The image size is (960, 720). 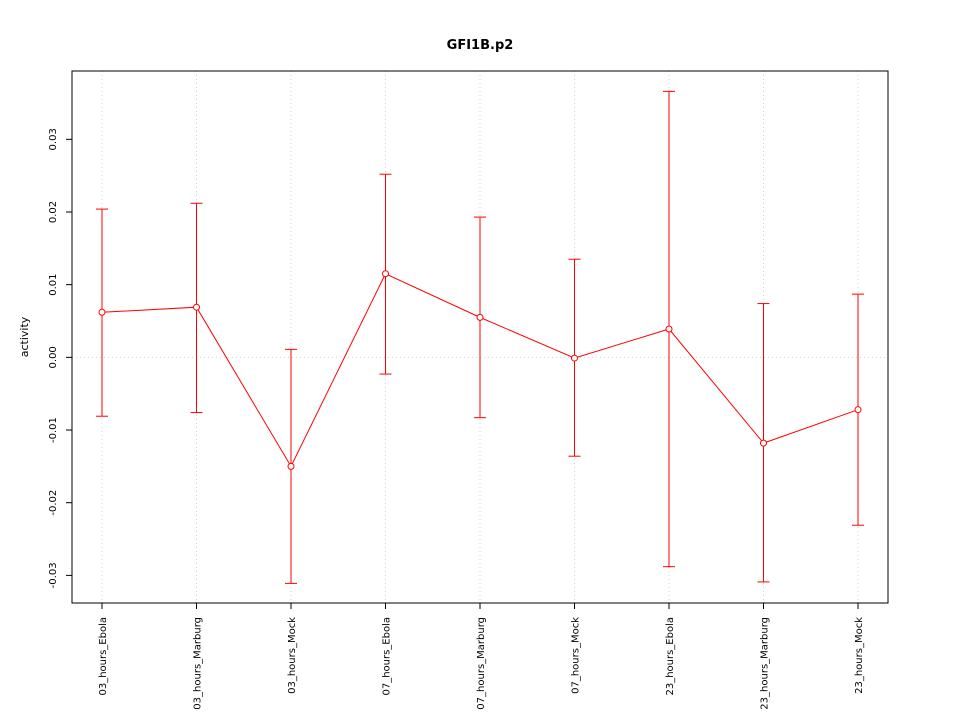 What do you see at coordinates (765, 663) in the screenshot?
I see `x-tick-label: 23_hours_Marburg` at bounding box center [765, 663].